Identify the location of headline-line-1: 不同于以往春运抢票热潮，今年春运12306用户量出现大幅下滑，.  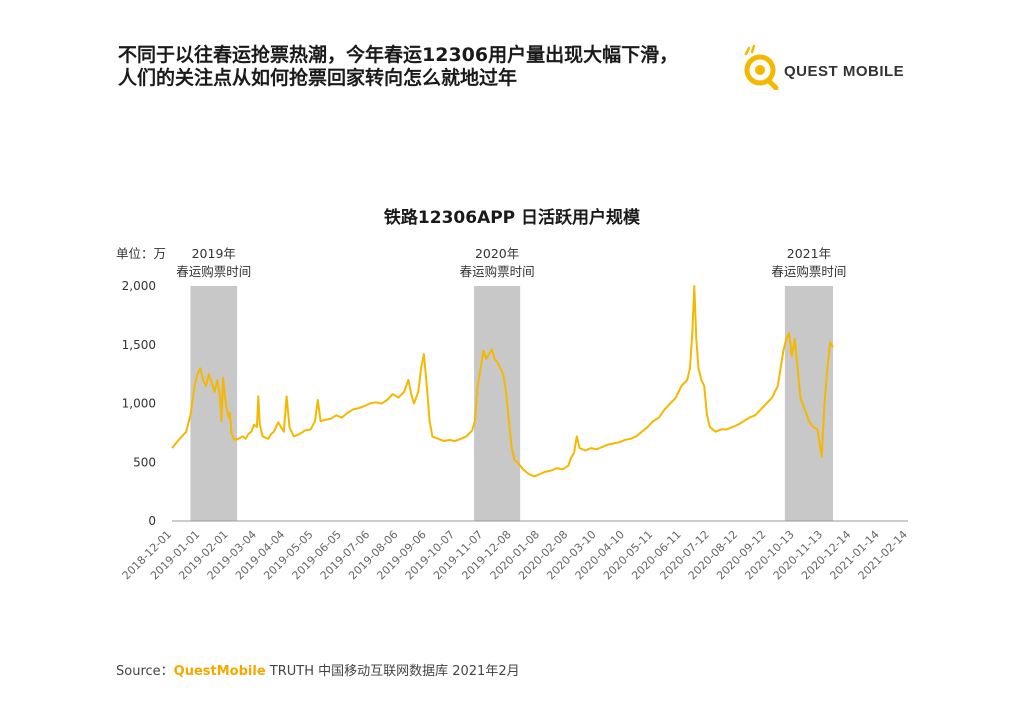
(398, 55).